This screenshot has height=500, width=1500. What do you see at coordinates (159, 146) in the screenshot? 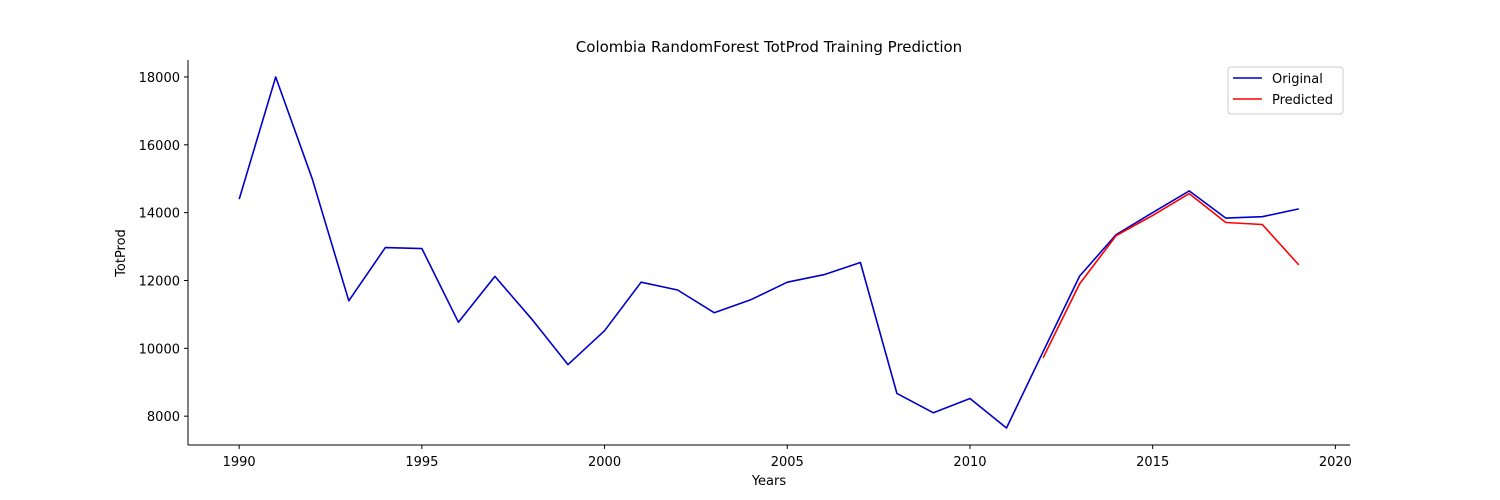
I see `y-tick-label: 16000` at bounding box center [159, 146].